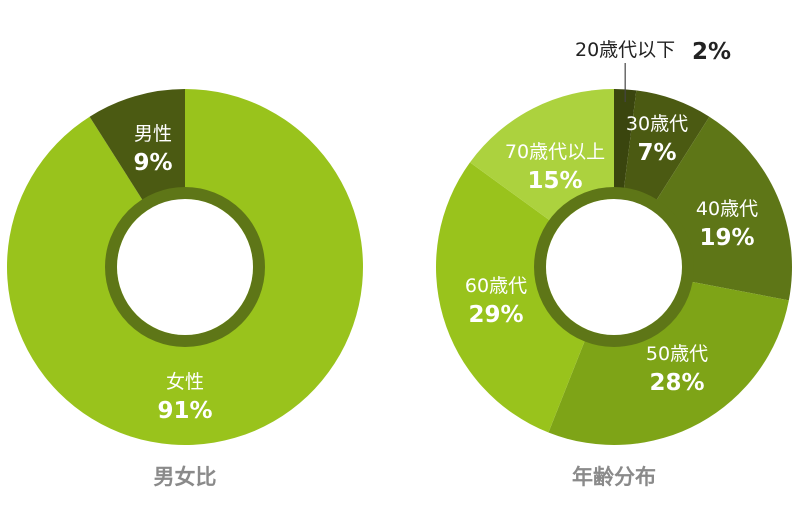 This screenshot has width=800, height=520. Describe the element at coordinates (614, 477) in the screenshot. I see `chart-title: 年齢分布` at that location.